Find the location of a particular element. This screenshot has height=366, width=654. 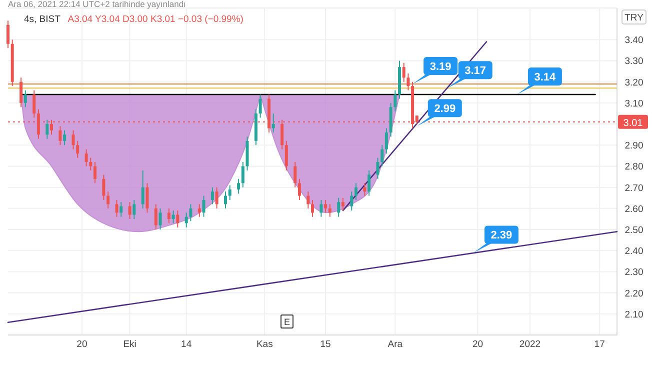

y-tick-label: 3.30 is located at coordinates (634, 62).